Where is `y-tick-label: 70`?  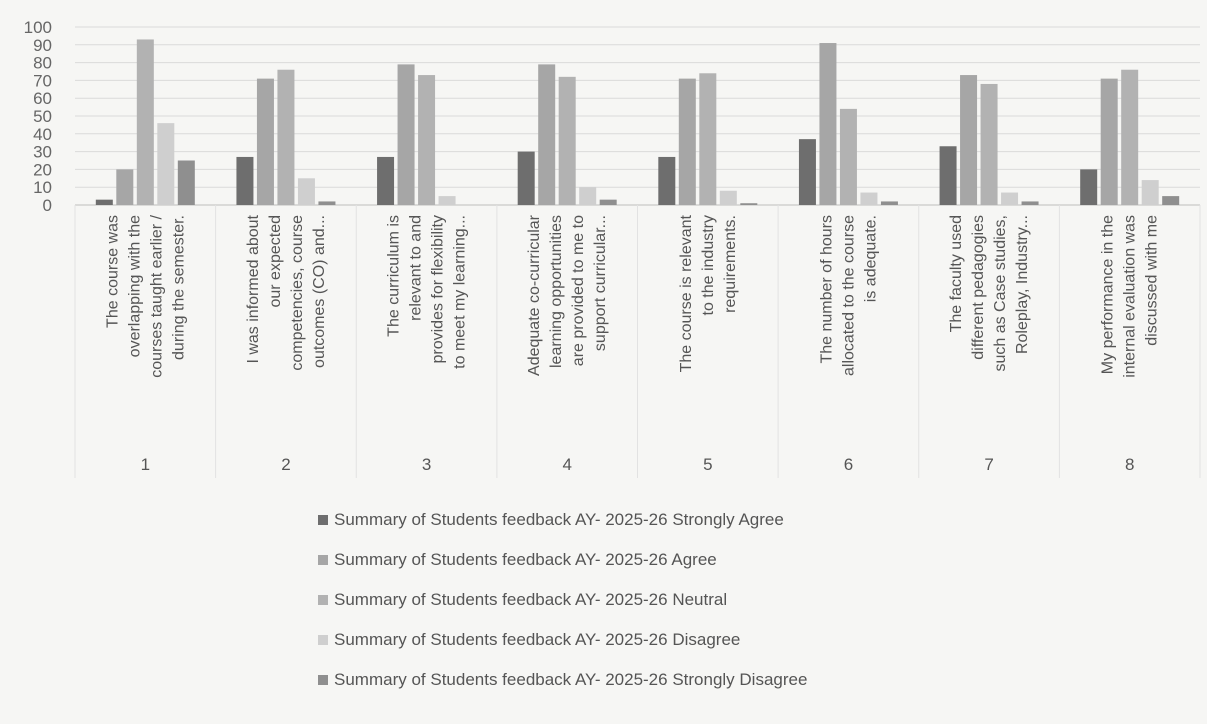
y-tick-label: 70 is located at coordinates (42, 80).